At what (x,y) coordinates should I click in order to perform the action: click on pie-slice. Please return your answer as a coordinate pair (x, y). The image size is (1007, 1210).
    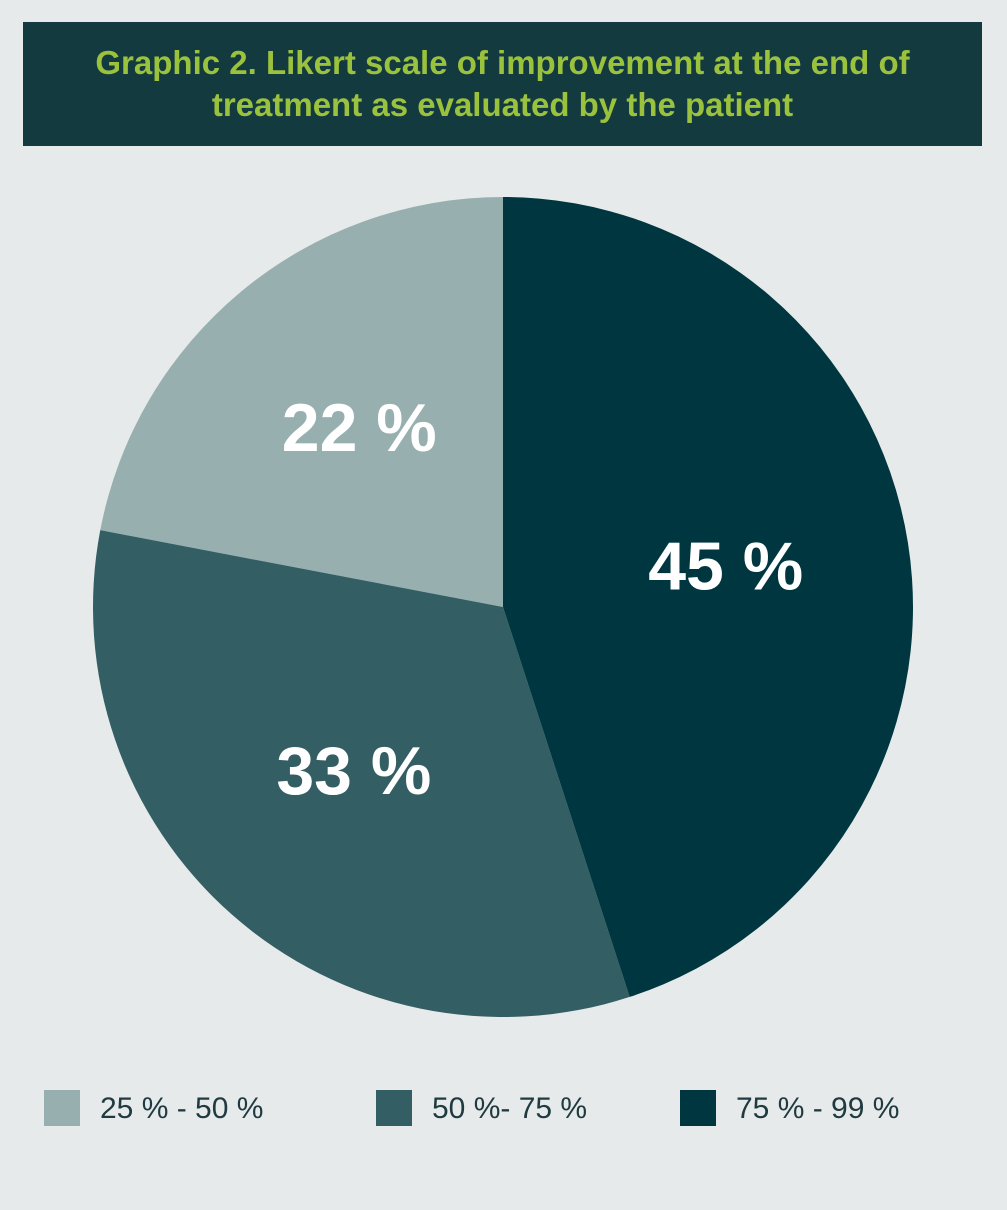
    Looking at the image, I should click on (301, 402).